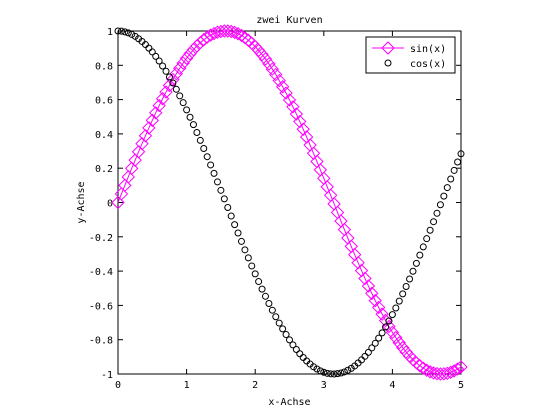 Image resolution: width=560 pixels, height=420 pixels. What do you see at coordinates (410, 55) in the screenshot?
I see `legend: sin(x) cos(x)` at bounding box center [410, 55].